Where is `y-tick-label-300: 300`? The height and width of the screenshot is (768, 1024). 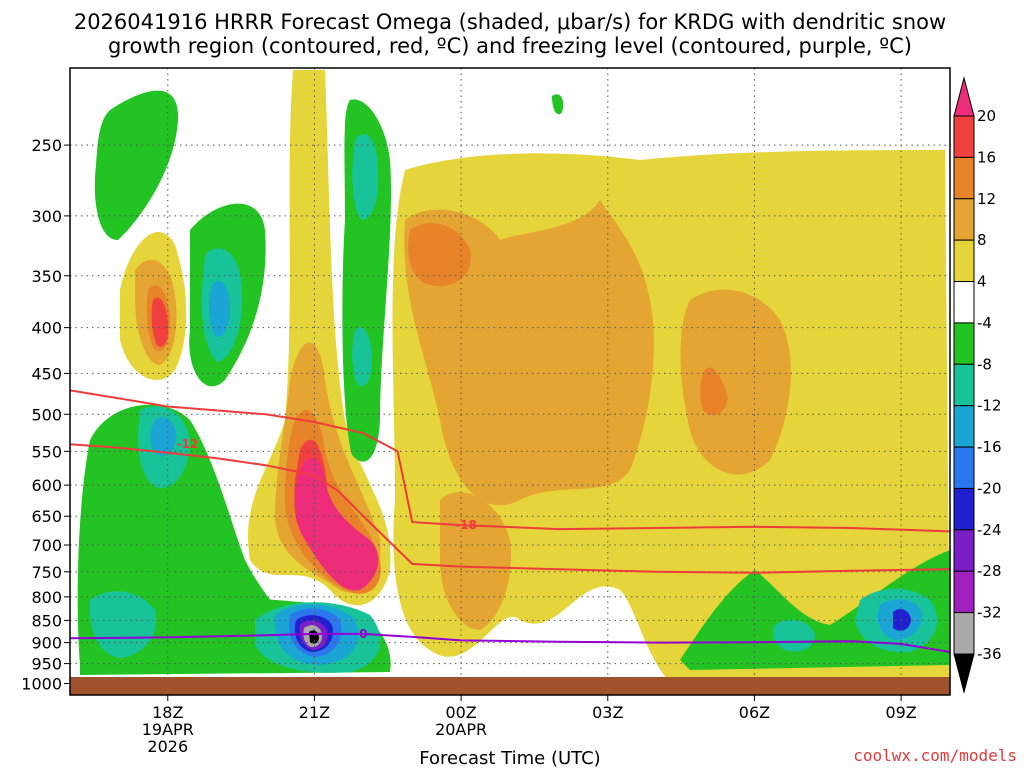
y-tick-label-300: 300 is located at coordinates (46, 216).